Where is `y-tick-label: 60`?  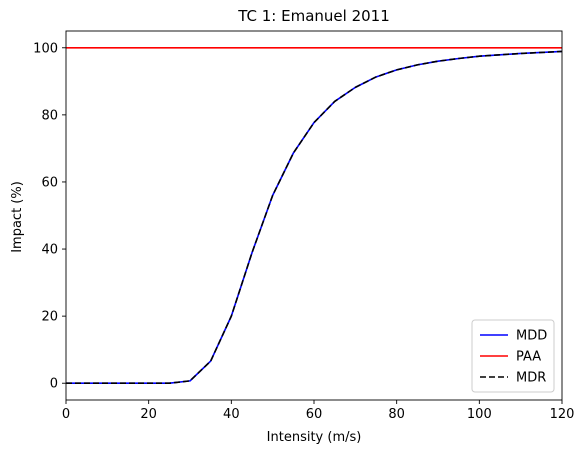
y-tick-label: 60 is located at coordinates (49, 182).